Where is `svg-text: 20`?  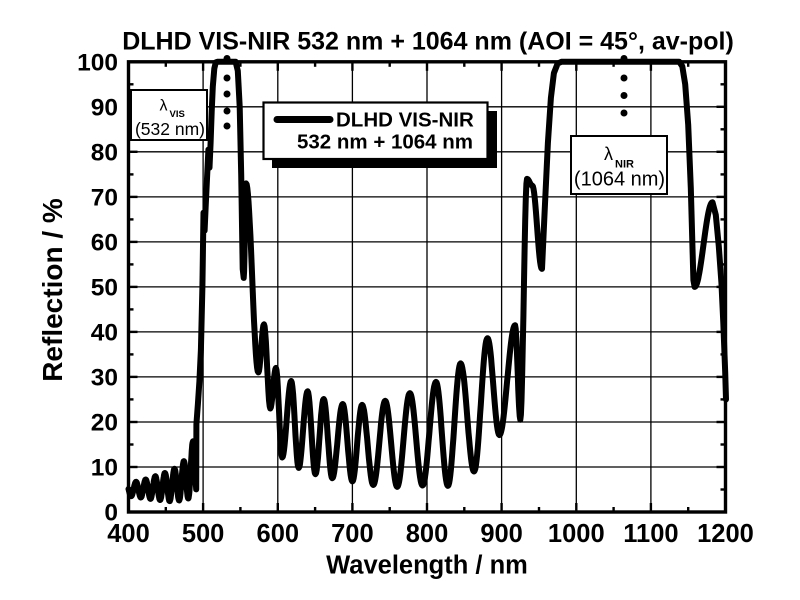
svg-text: 20 is located at coordinates (104, 423).